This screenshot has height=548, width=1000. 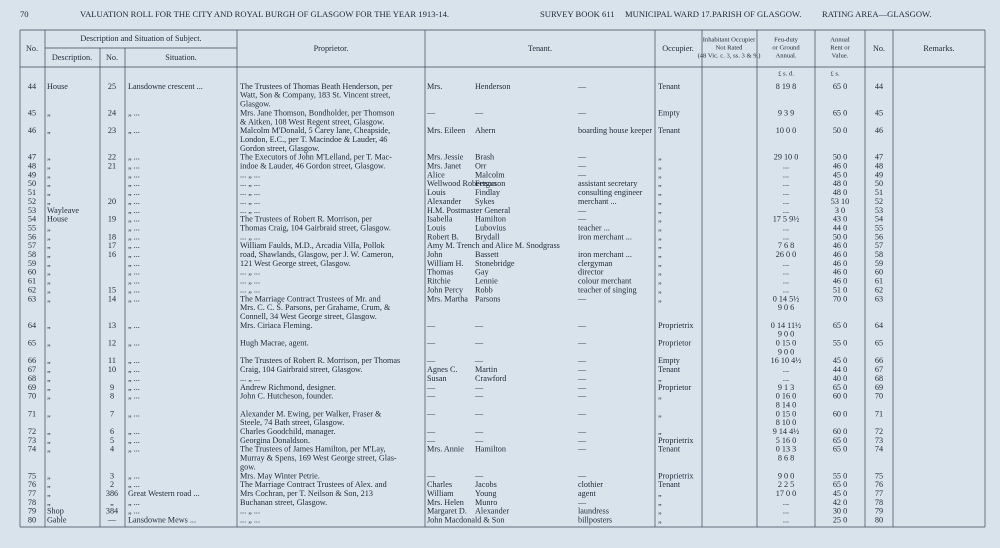 What do you see at coordinates (786, 458) in the screenshot?
I see `feu-duty: 8 6 8` at bounding box center [786, 458].